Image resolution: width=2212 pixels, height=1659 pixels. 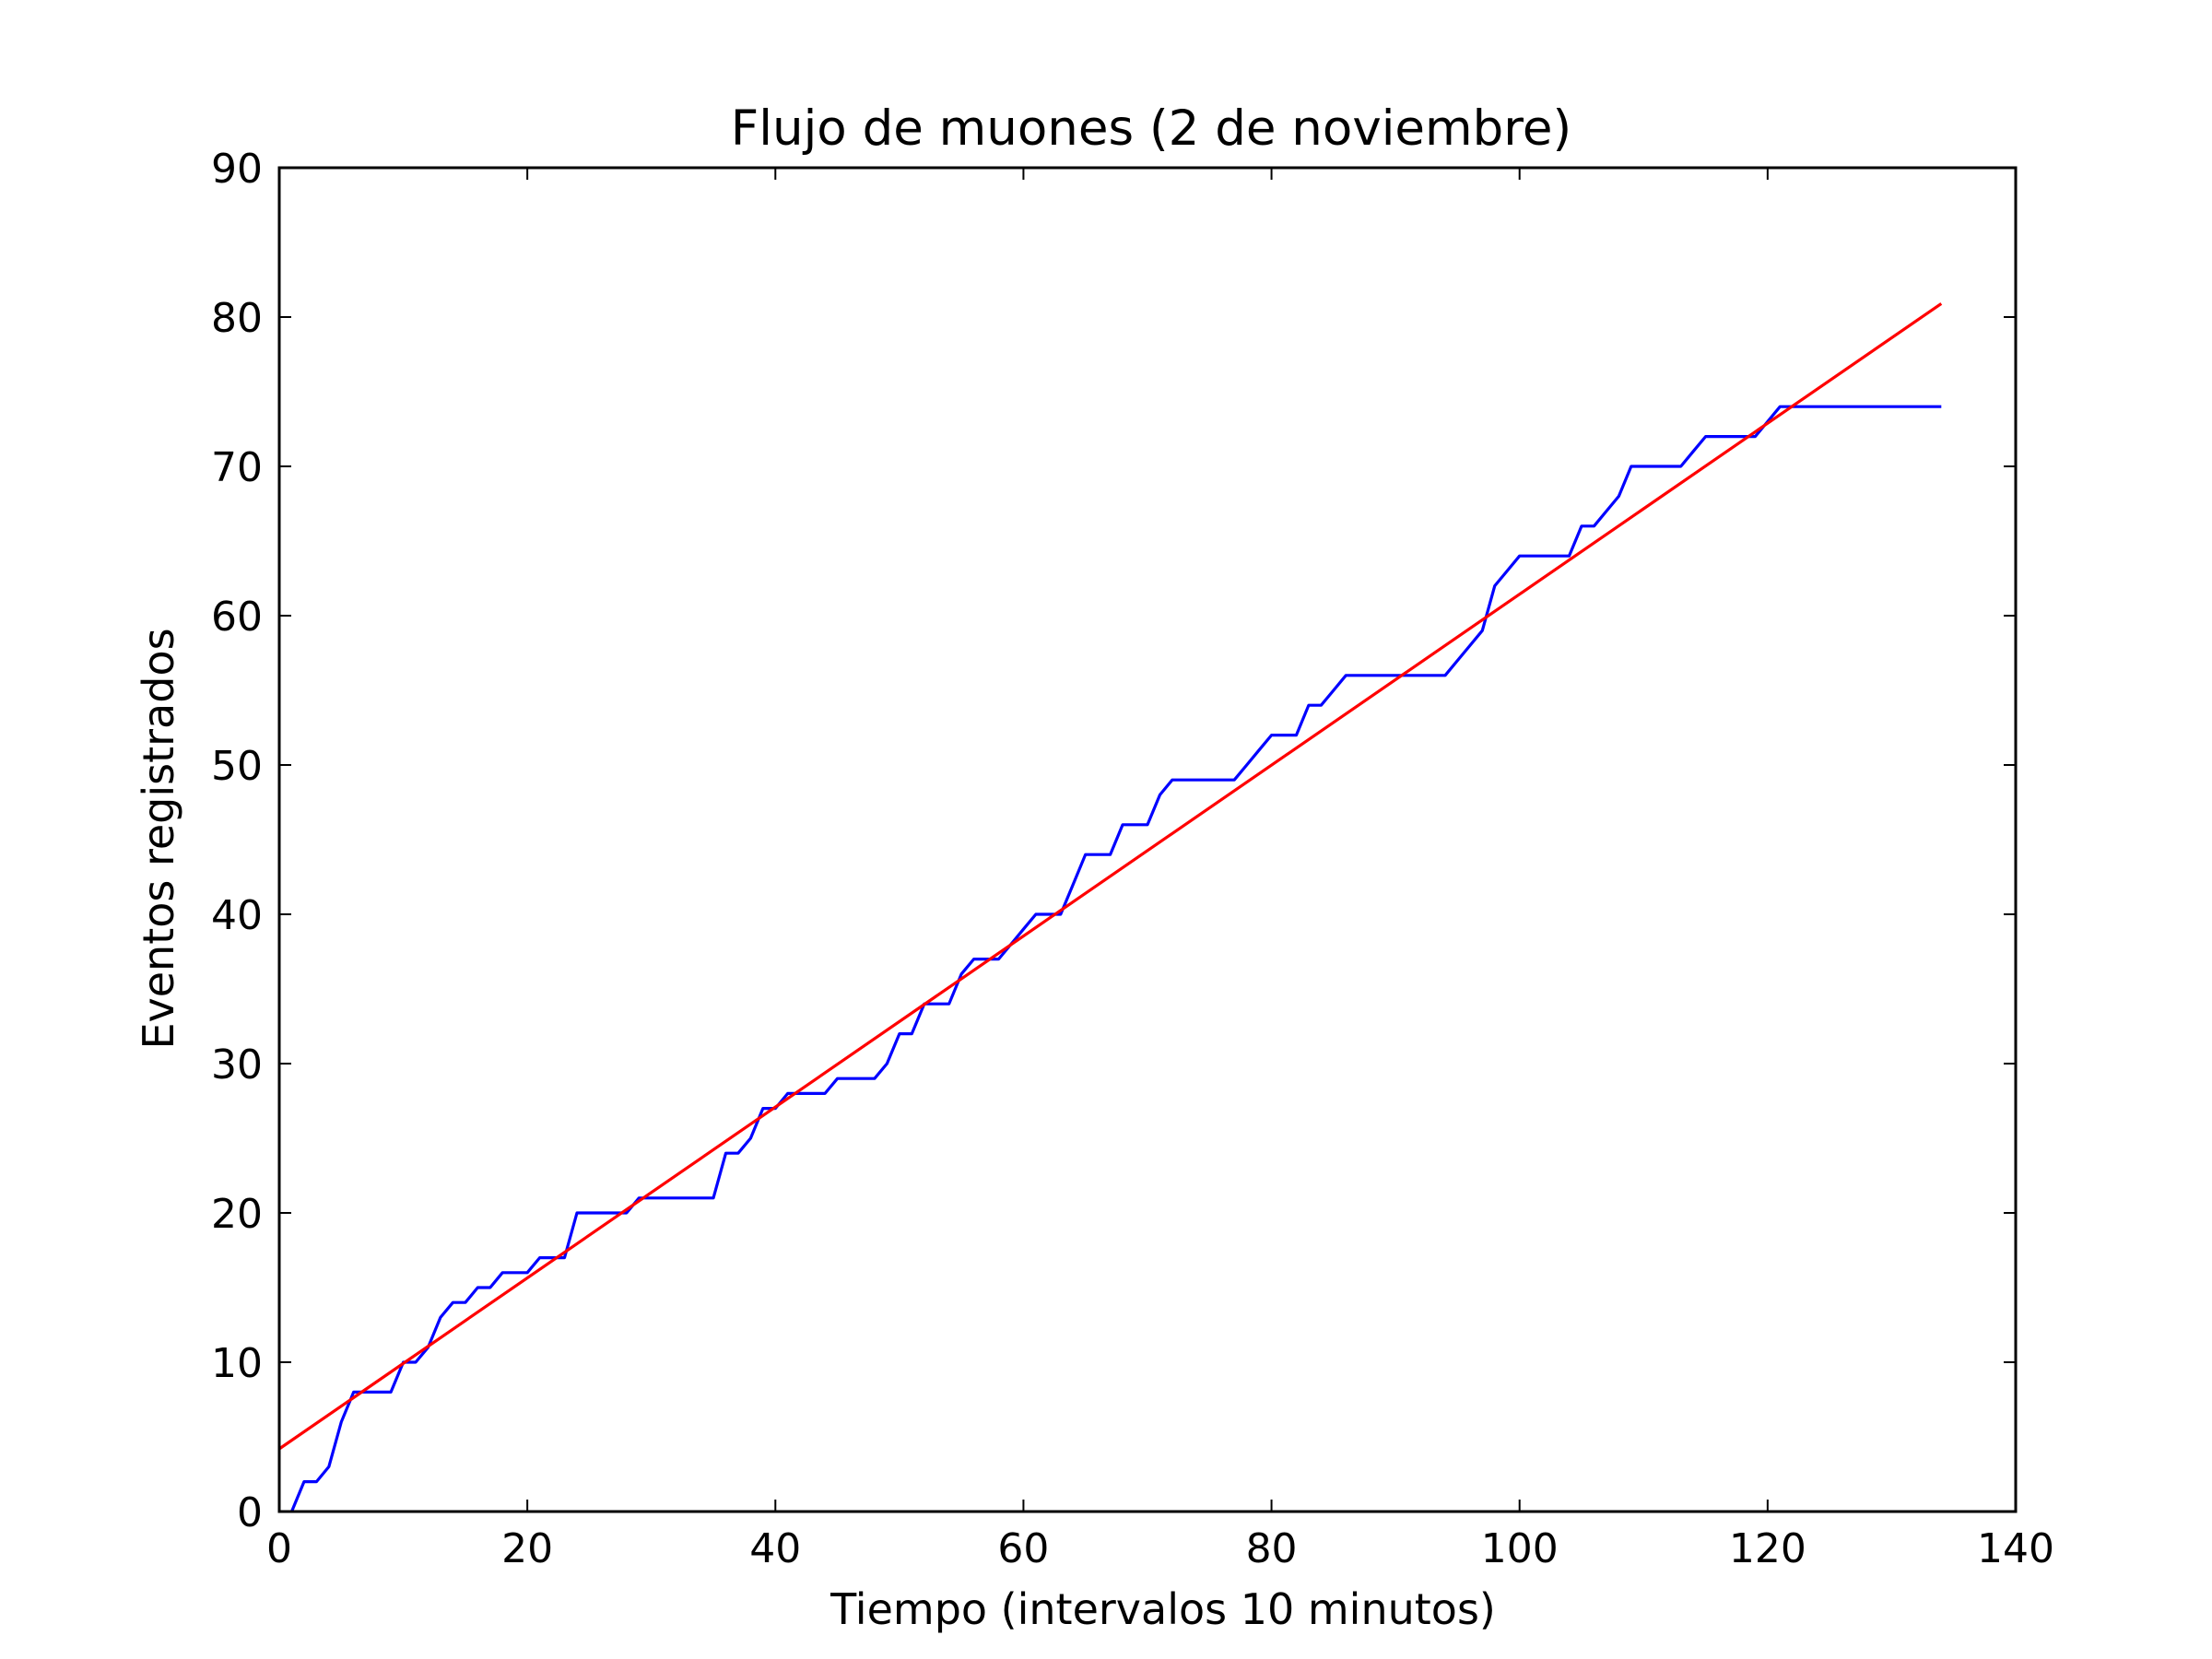 What do you see at coordinates (1767, 1548) in the screenshot?
I see `x-tick-label: 120` at bounding box center [1767, 1548].